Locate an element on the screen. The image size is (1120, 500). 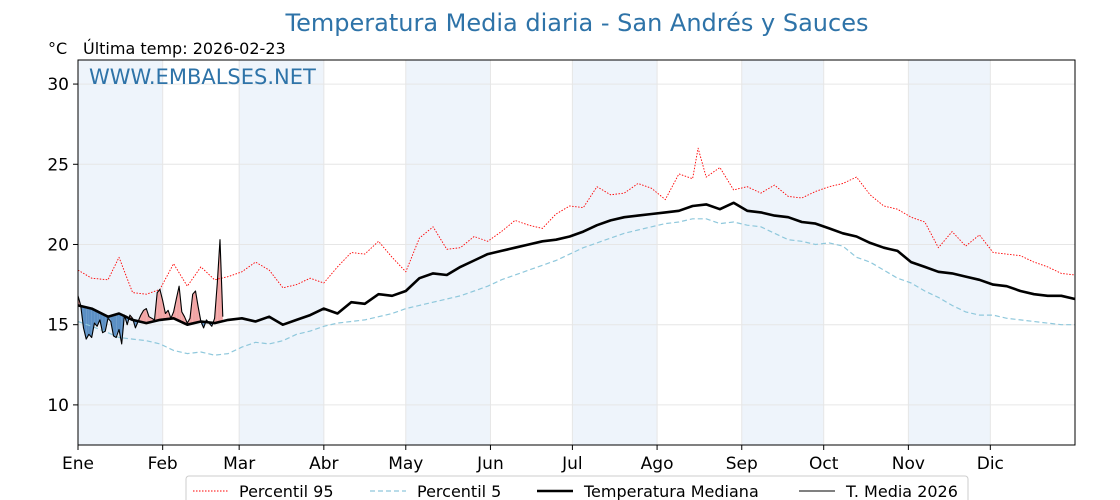
x-tick-label: Feb is located at coordinates (163, 464).